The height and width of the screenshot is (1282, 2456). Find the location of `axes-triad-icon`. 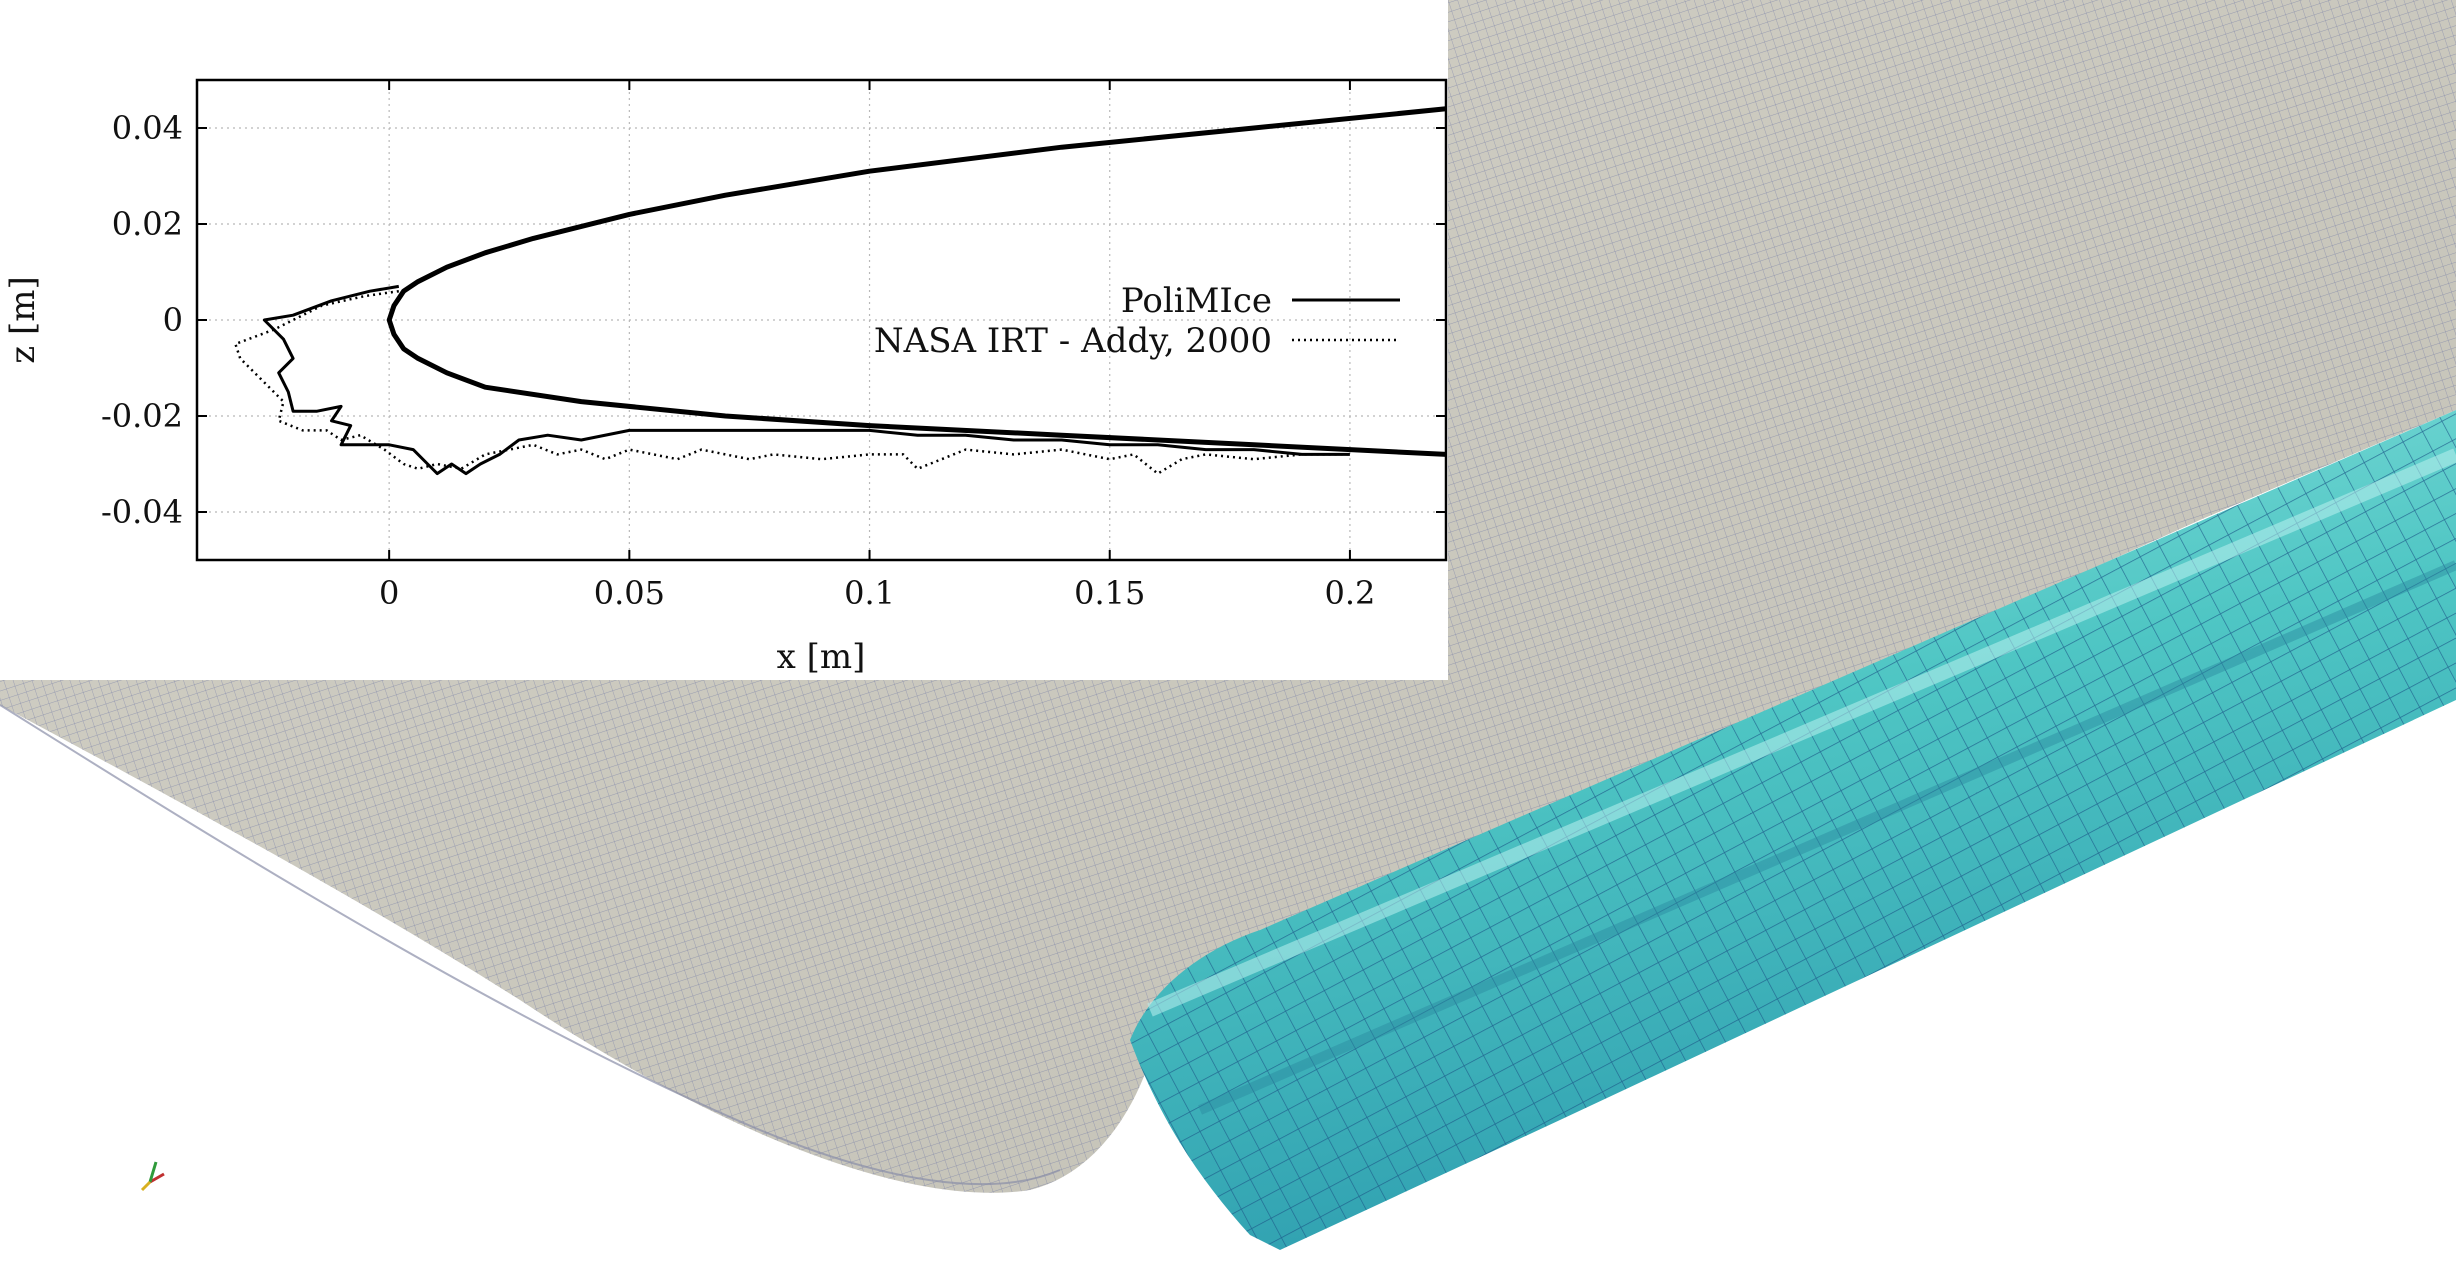

axes-triad-icon is located at coordinates (152, 1176).